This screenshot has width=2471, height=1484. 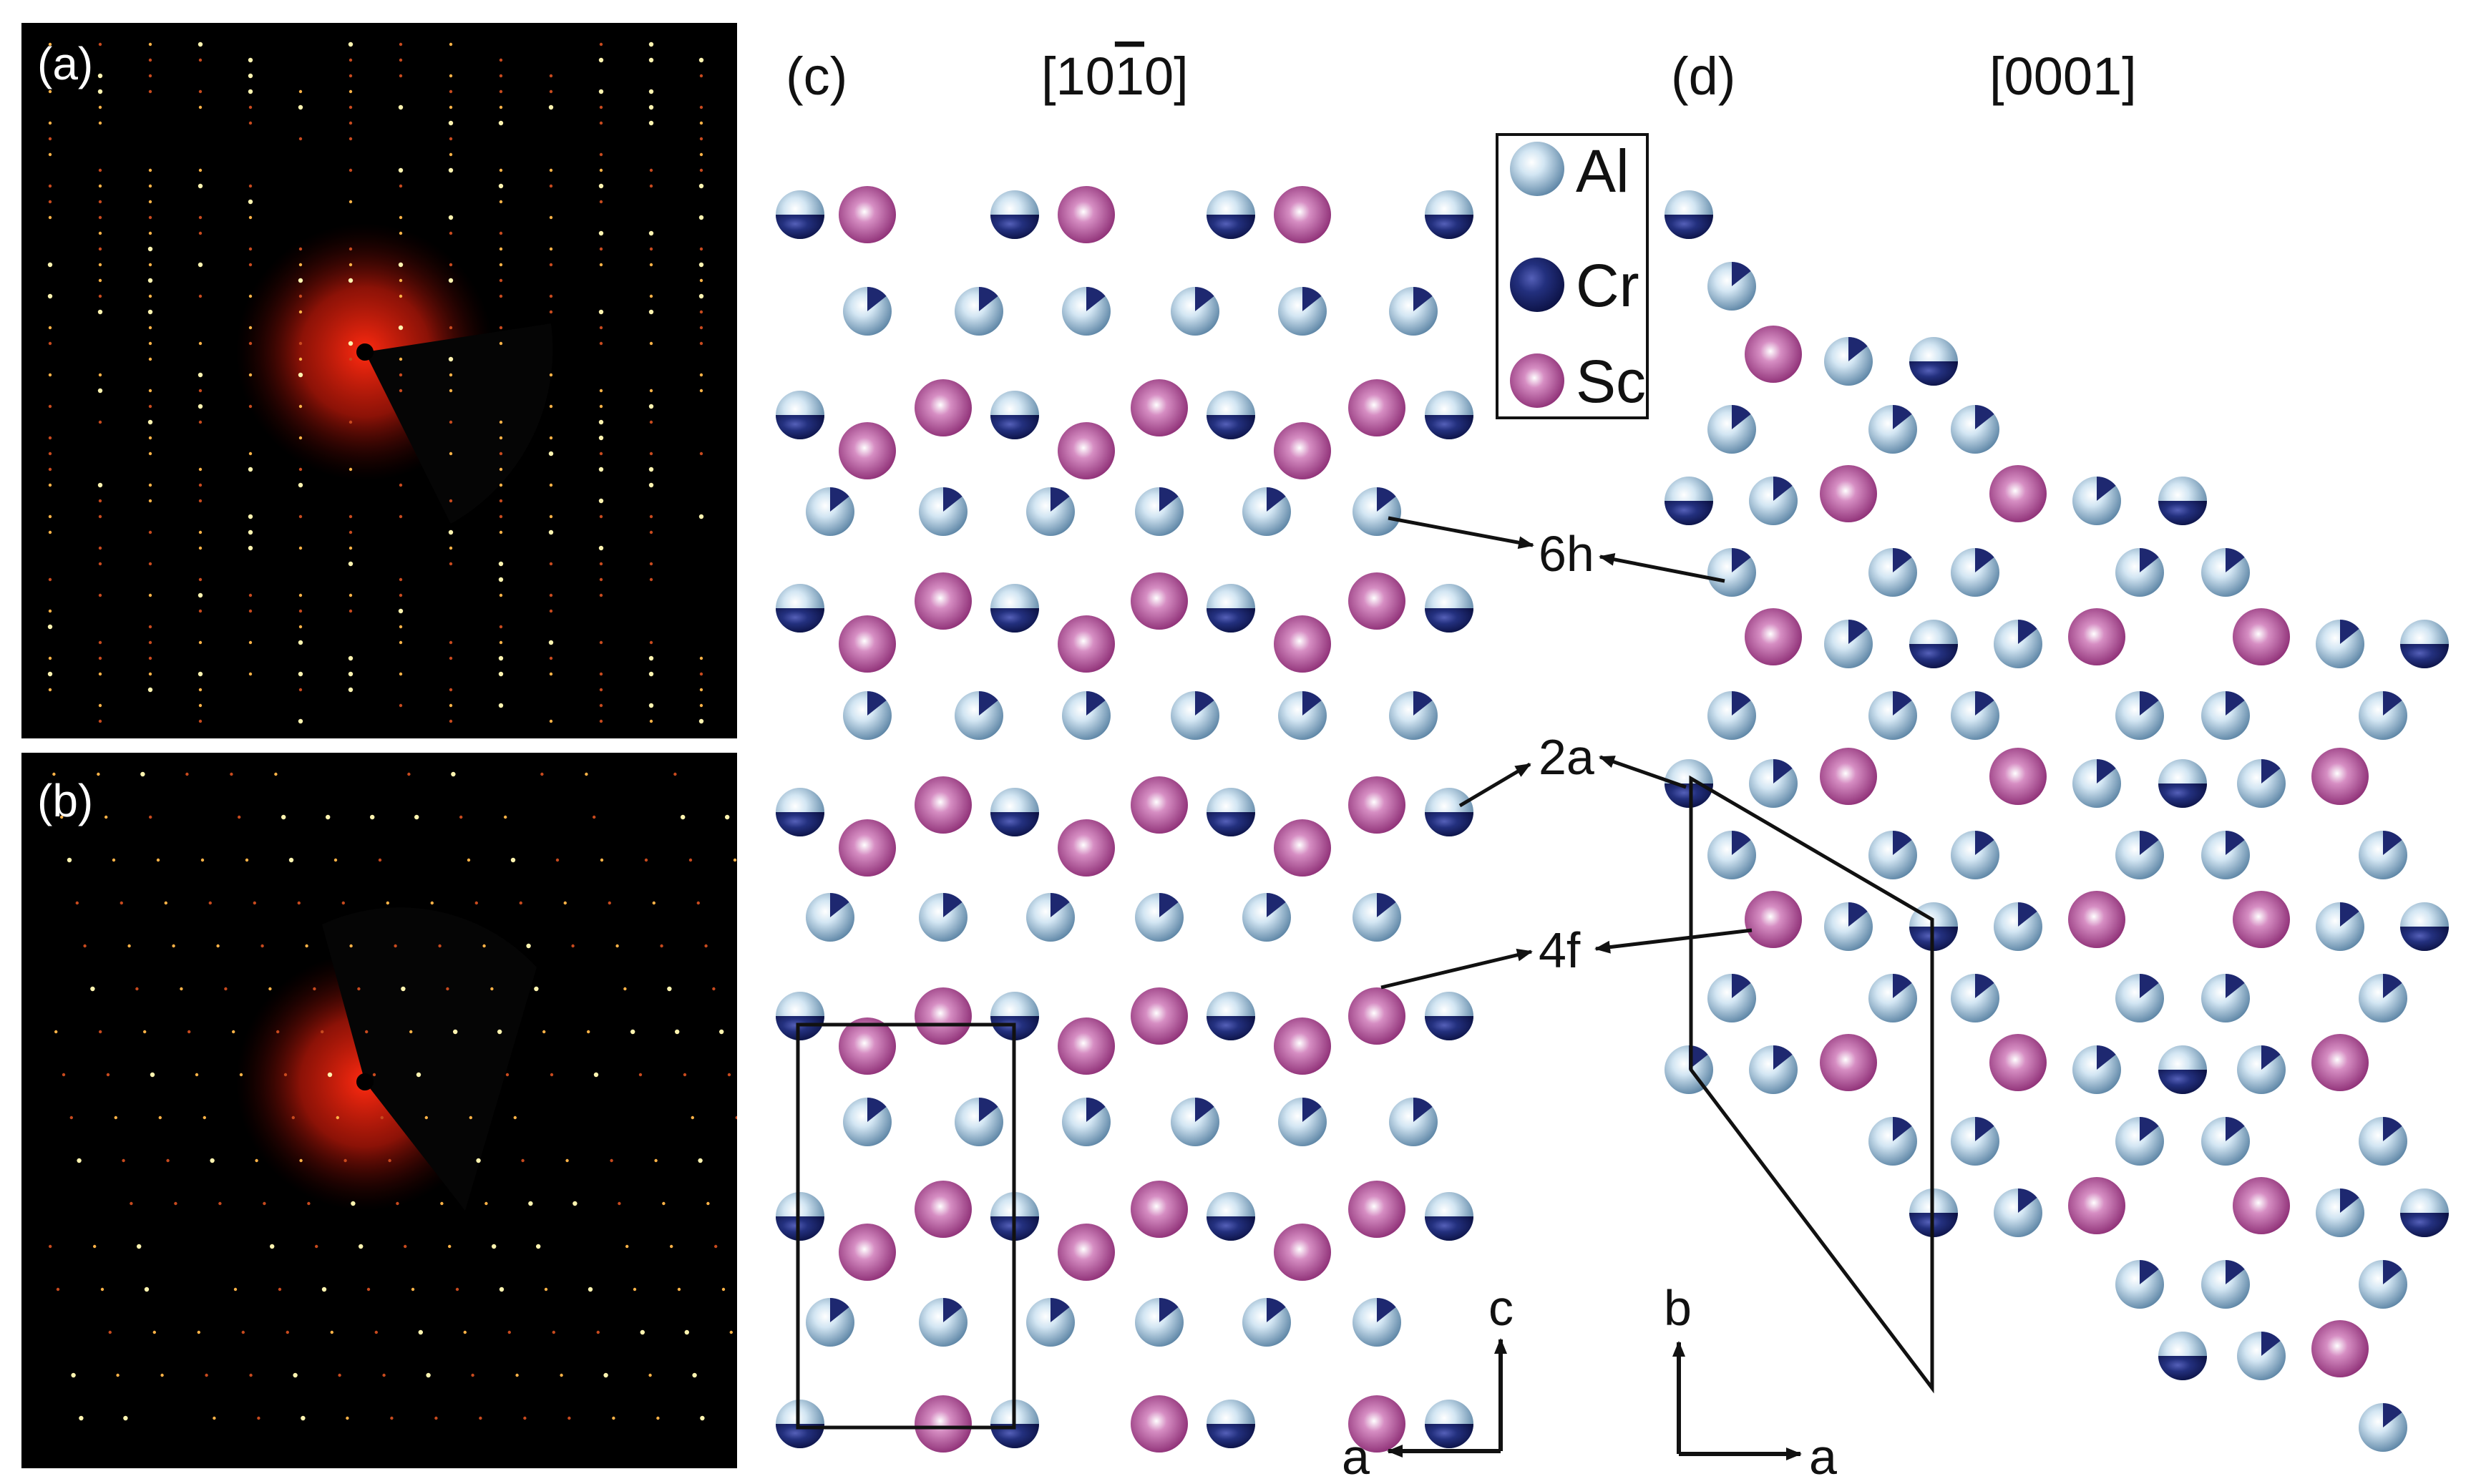 I want to click on site-label-6h: 6h, so click(x=1566, y=554).